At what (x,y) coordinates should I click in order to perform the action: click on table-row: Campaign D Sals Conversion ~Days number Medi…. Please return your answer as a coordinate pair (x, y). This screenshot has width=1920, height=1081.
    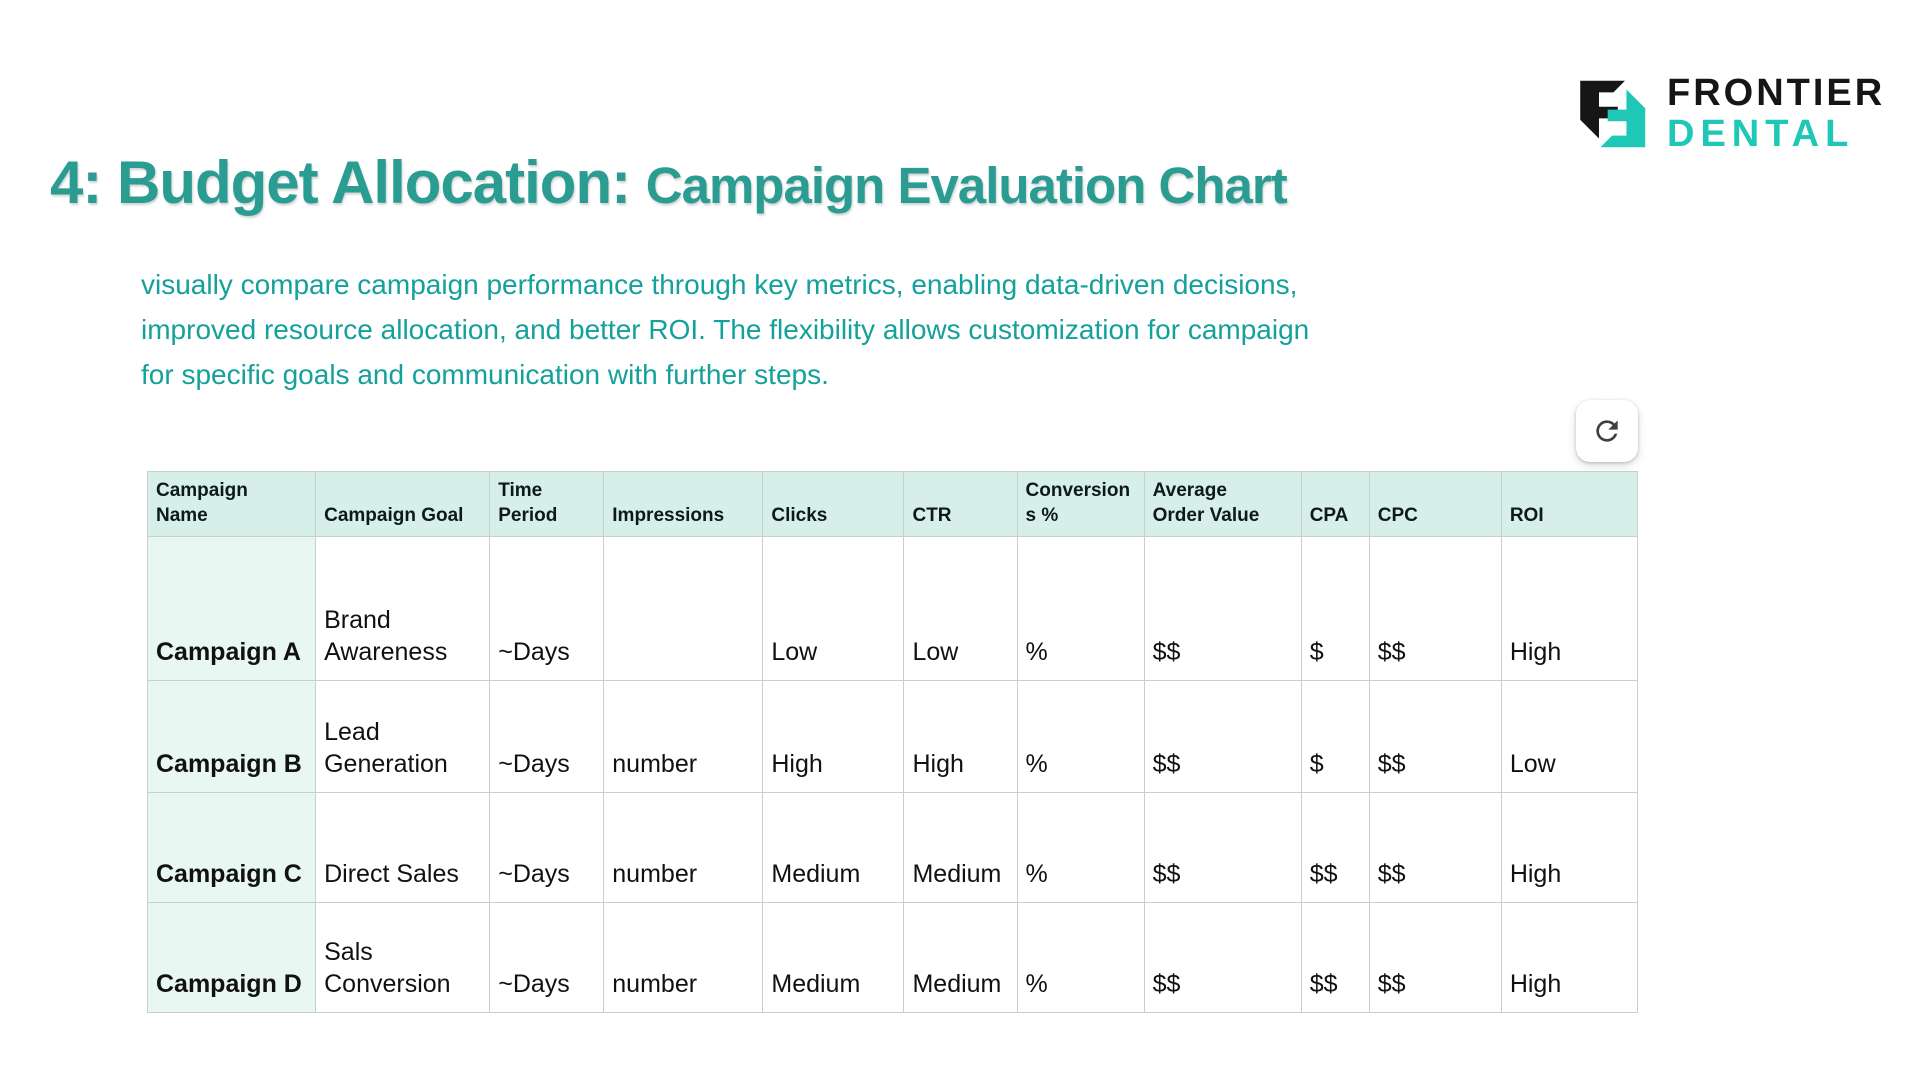
    Looking at the image, I should click on (892, 957).